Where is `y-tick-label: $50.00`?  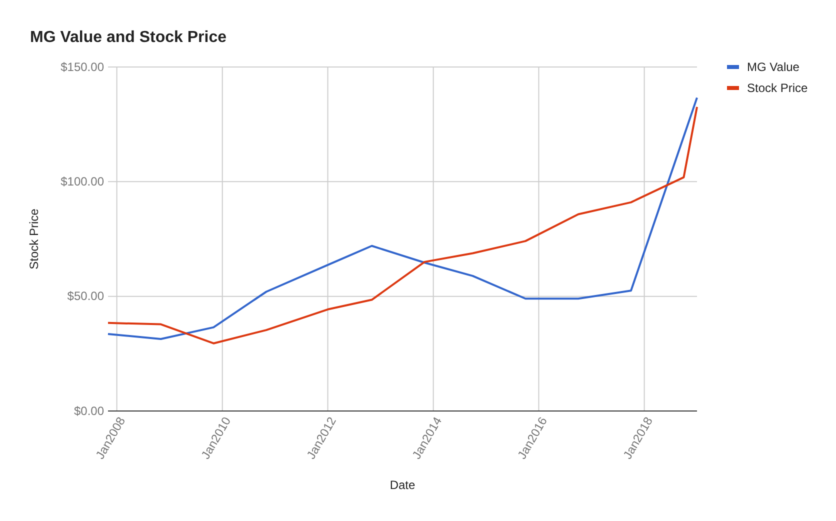
y-tick-label: $50.00 is located at coordinates (85, 296).